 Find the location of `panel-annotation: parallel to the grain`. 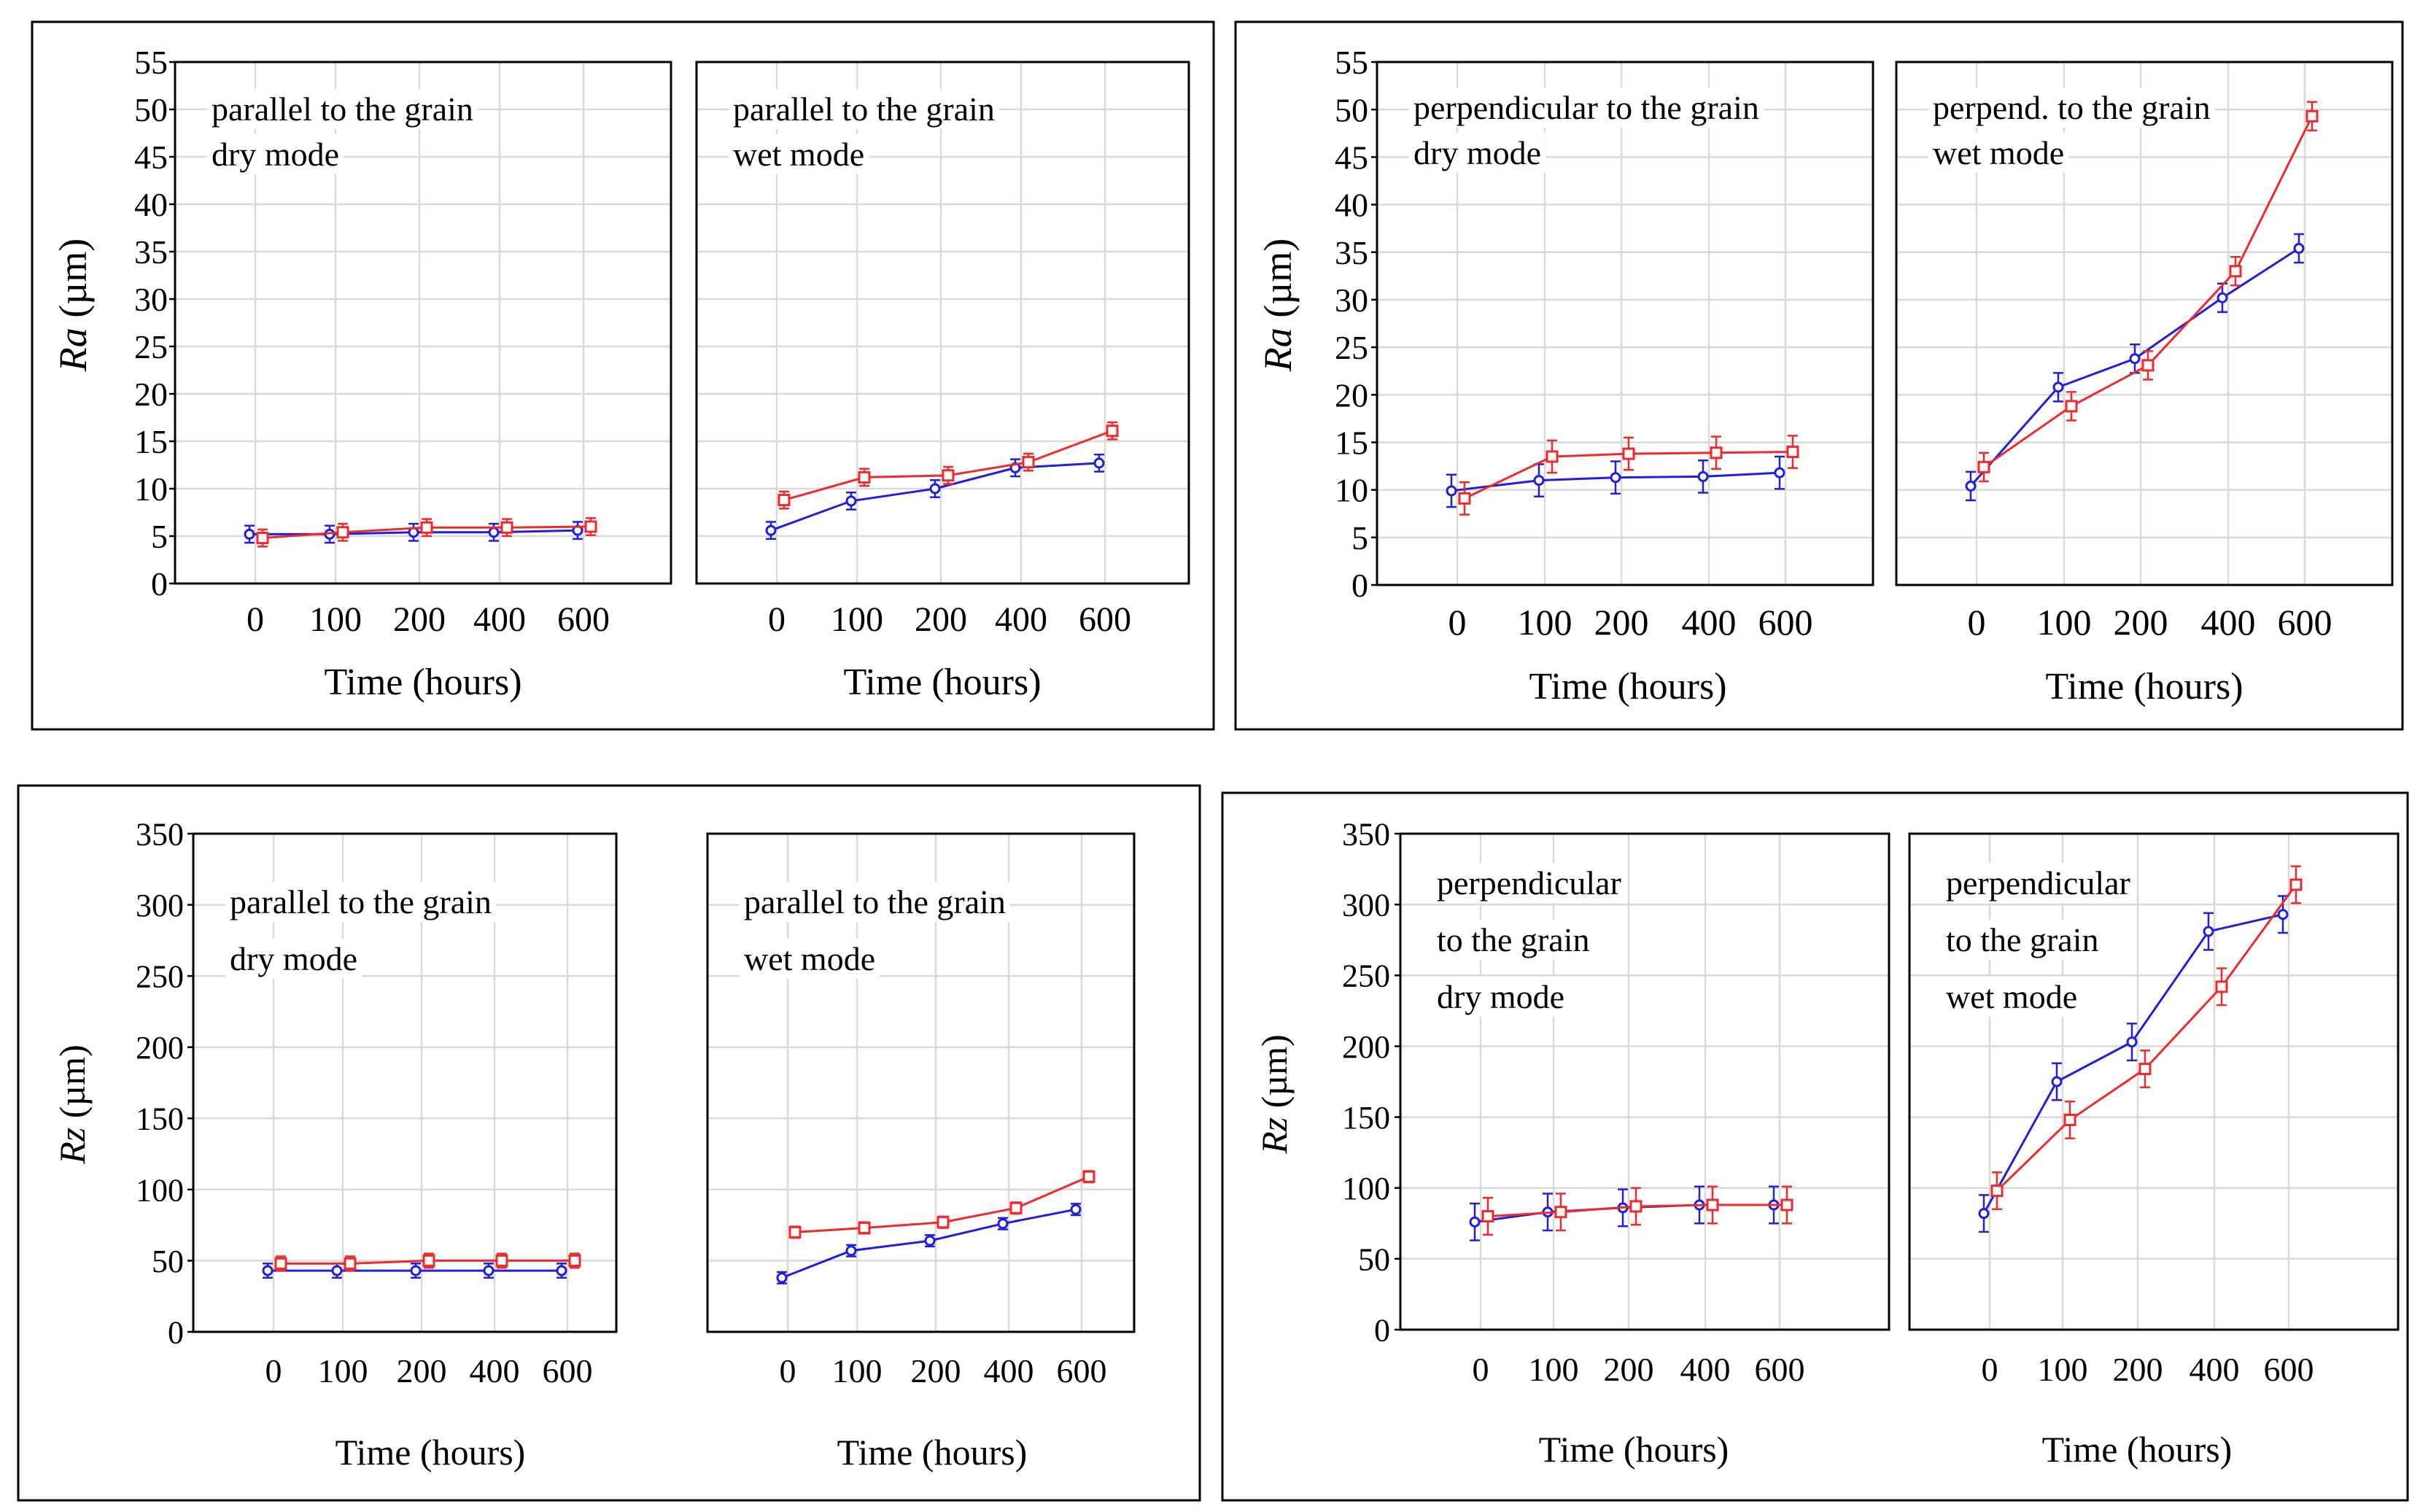

panel-annotation: parallel to the grain is located at coordinates (342, 109).